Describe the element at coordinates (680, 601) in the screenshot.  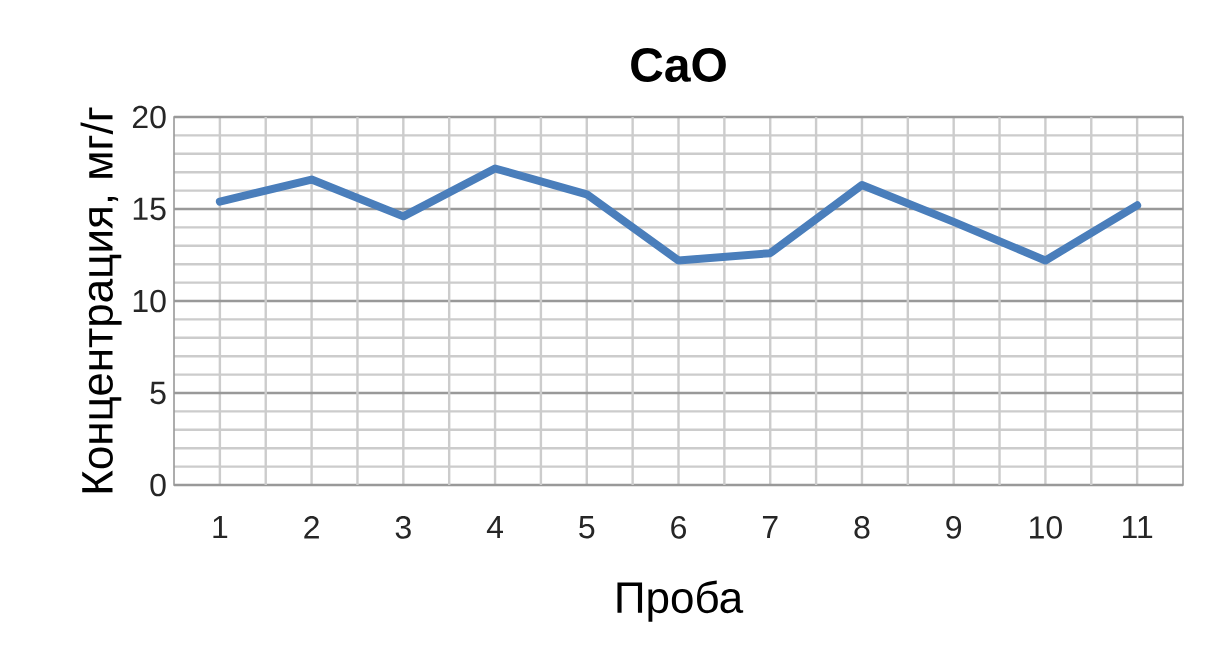
I see `x-axis-title: Проба` at that location.